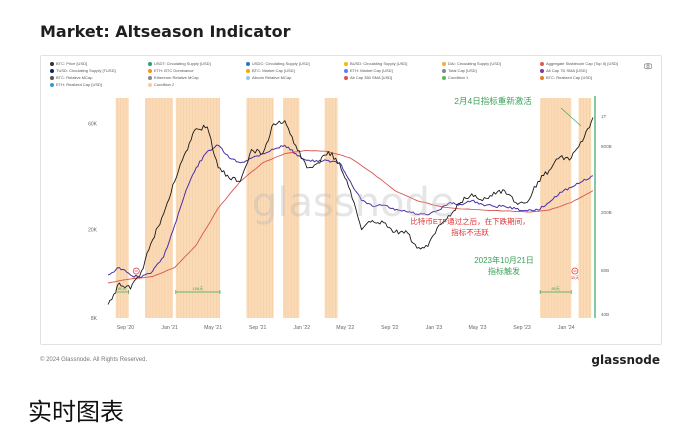 The height and width of the screenshot is (447, 700). I want to click on y-right-tick-label: 80B, so click(605, 270).